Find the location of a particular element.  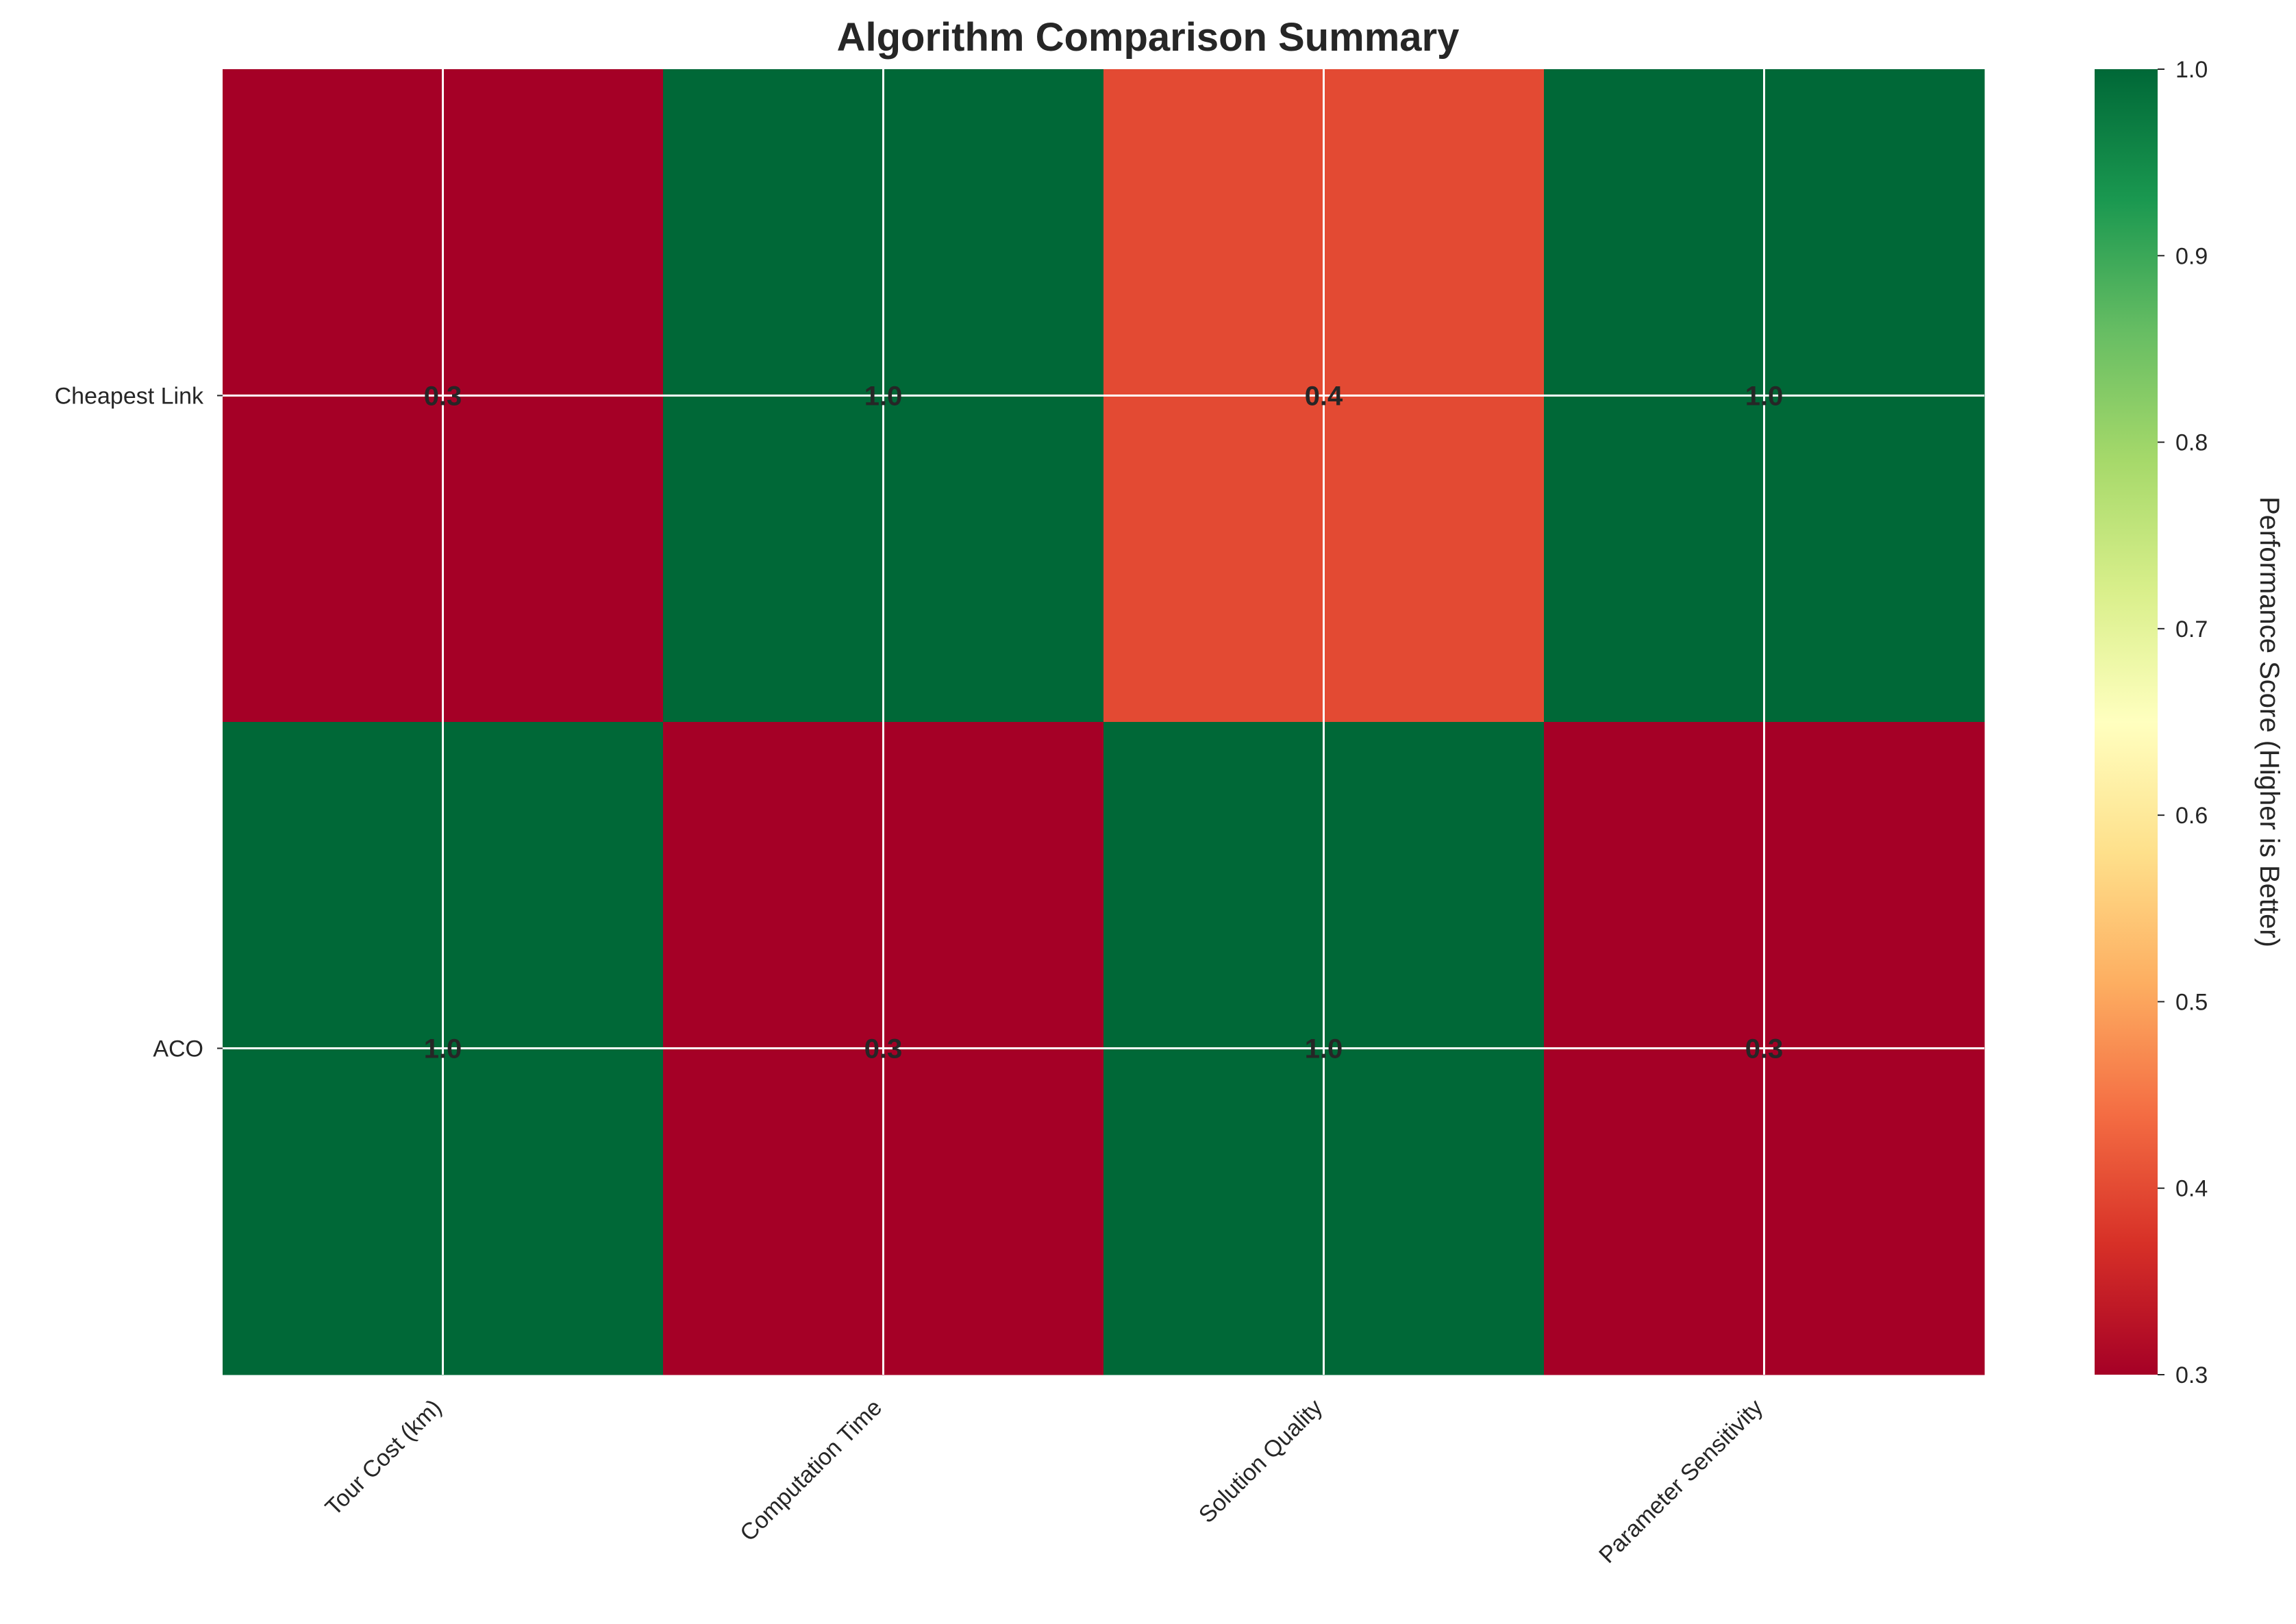

colorbar-tick-label: 0.3 is located at coordinates (2191, 1375).